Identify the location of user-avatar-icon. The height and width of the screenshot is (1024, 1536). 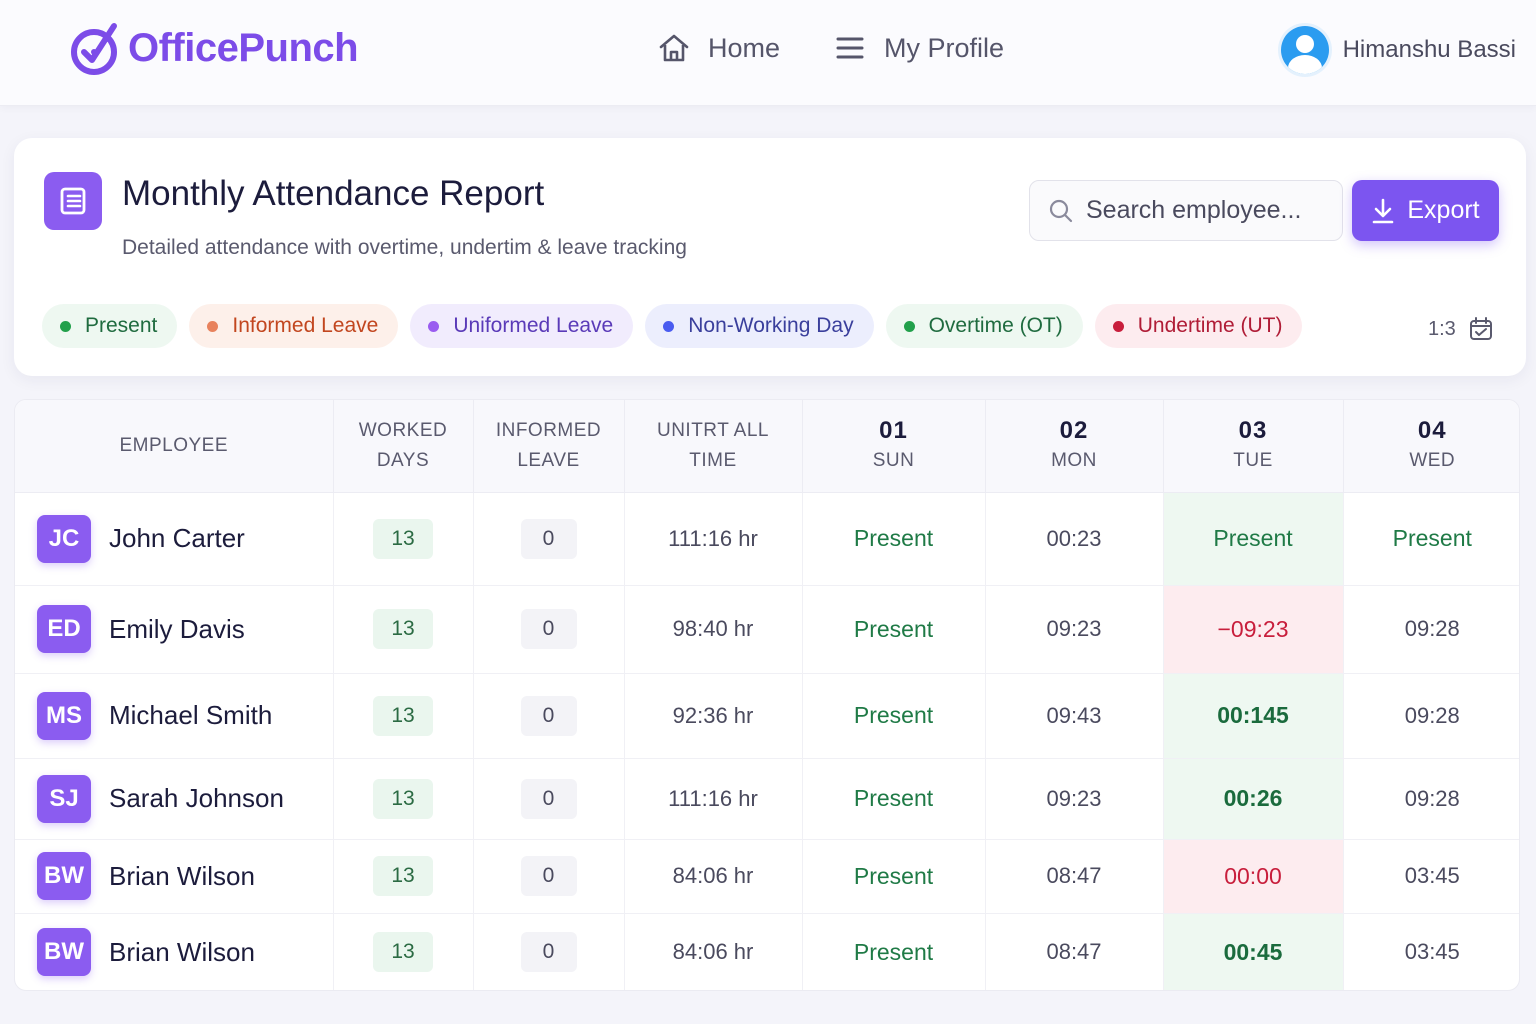
(1304, 50).